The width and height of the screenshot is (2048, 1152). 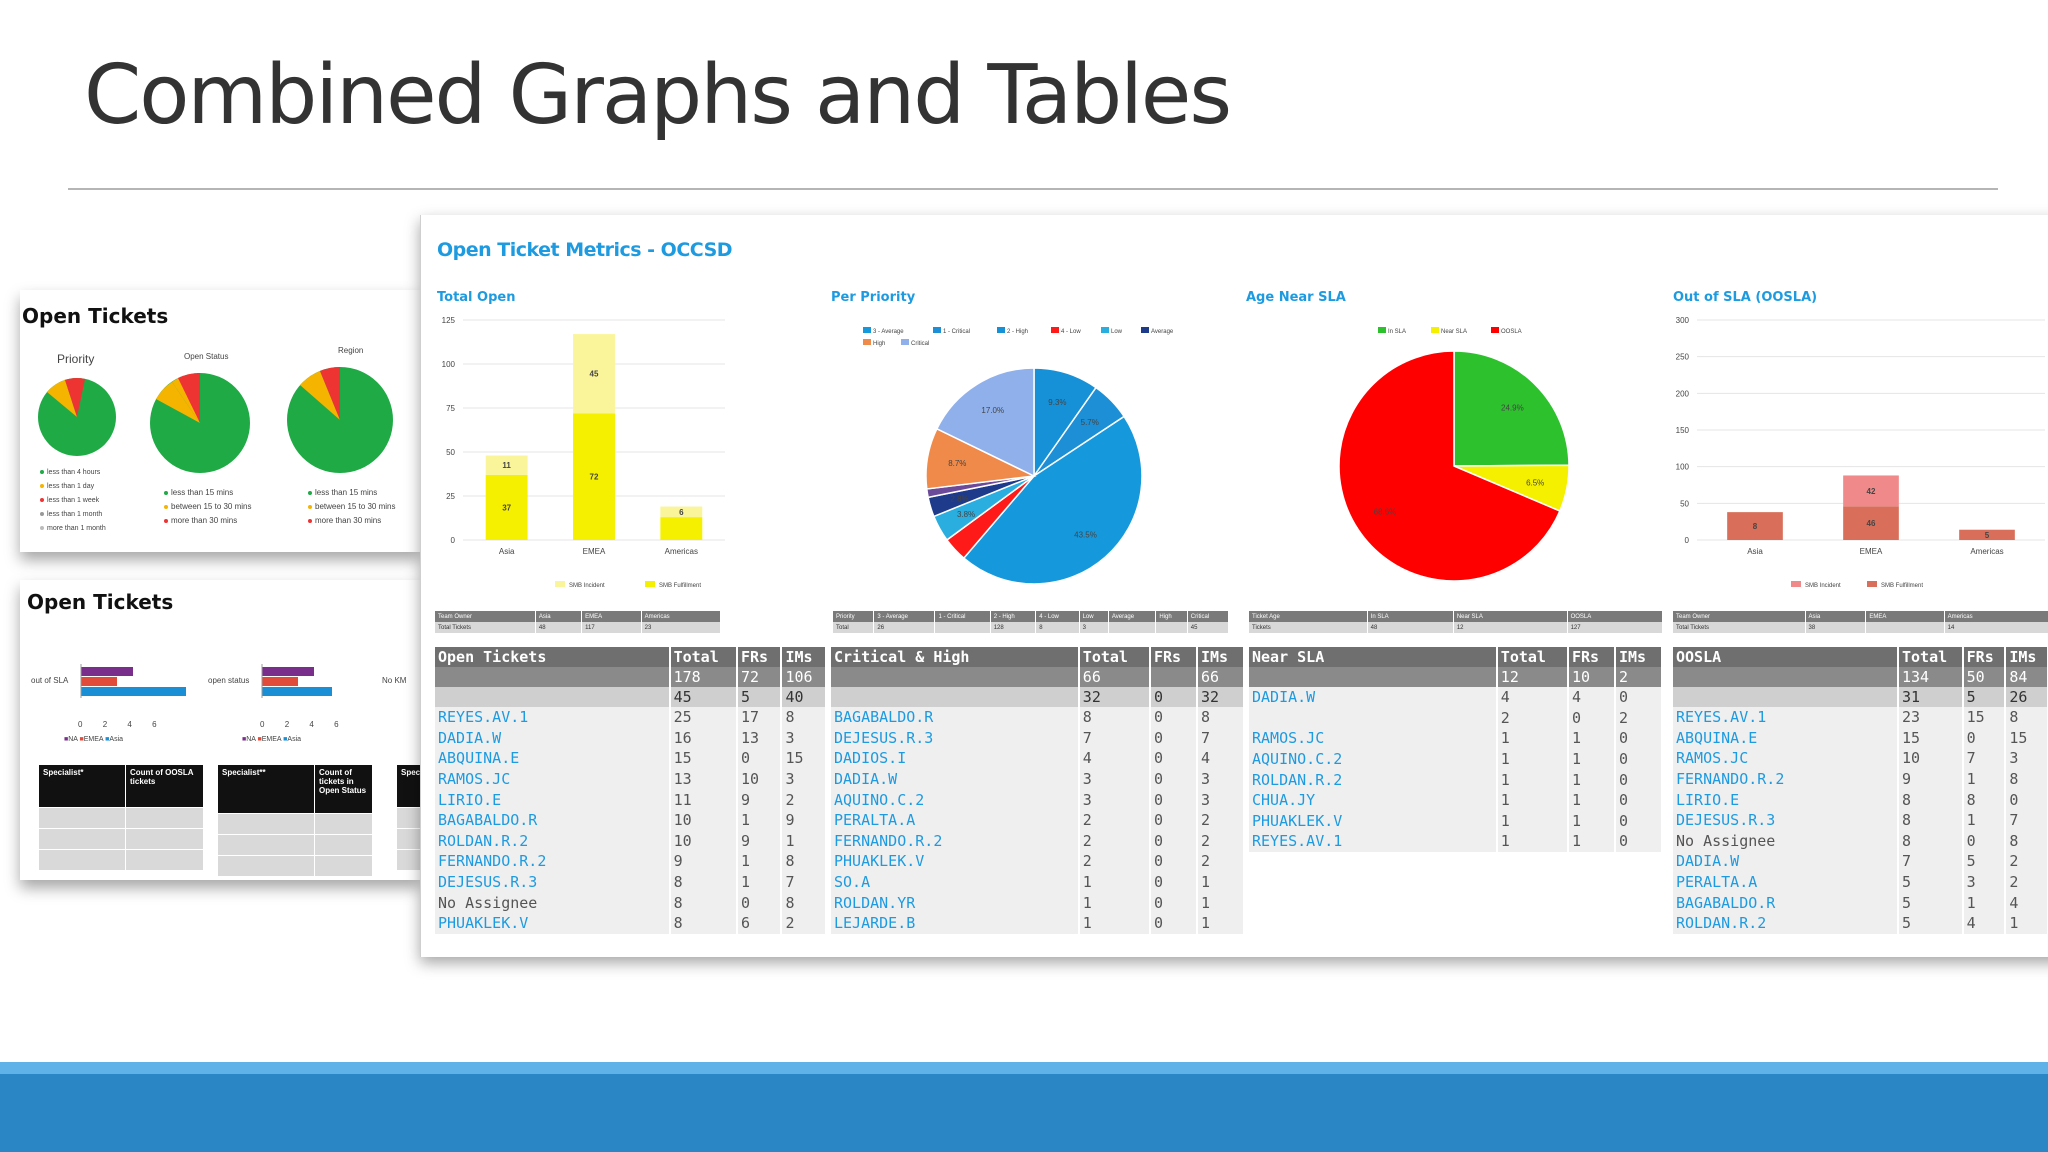 I want to click on pie-chart-per_priority: 9.3% 5.7% 43.5% 3.8% 2.8% 8.7% 17.0%, so click(x=1034, y=476).